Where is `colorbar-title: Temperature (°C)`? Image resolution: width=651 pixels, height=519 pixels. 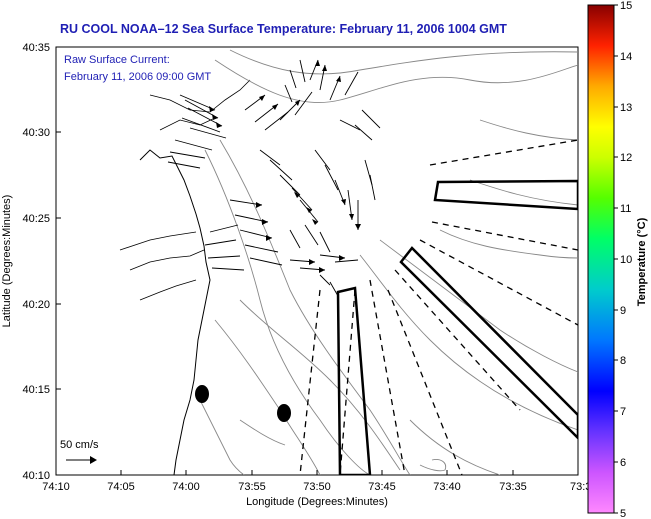
colorbar-title: Temperature (°C) is located at coordinates (642, 261).